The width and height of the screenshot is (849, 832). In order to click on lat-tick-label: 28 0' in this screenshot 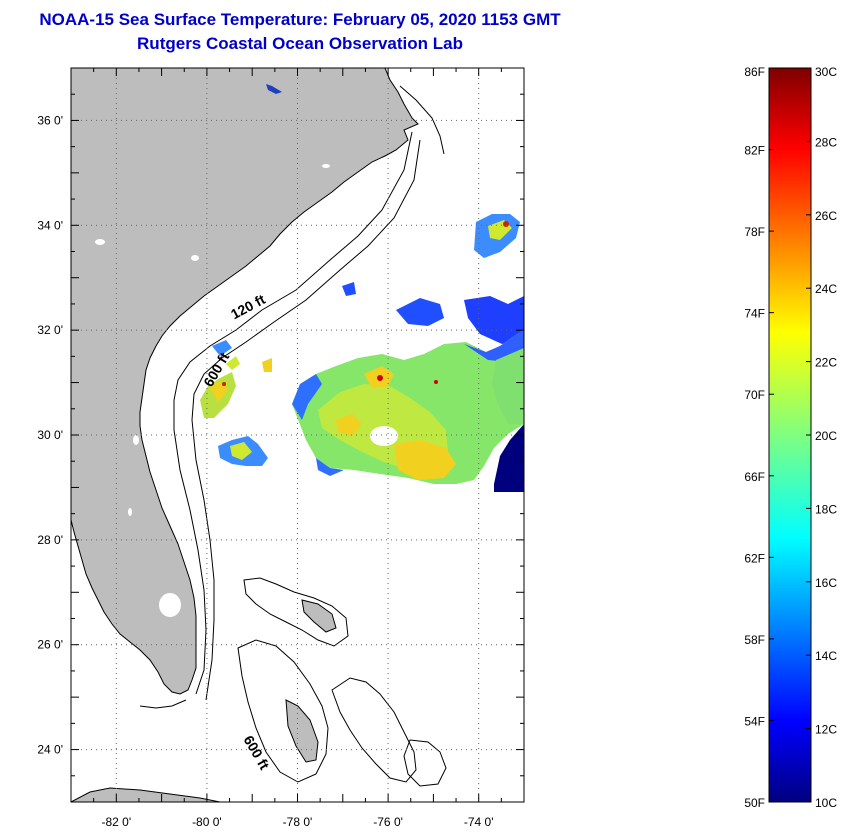, I will do `click(50, 540)`.